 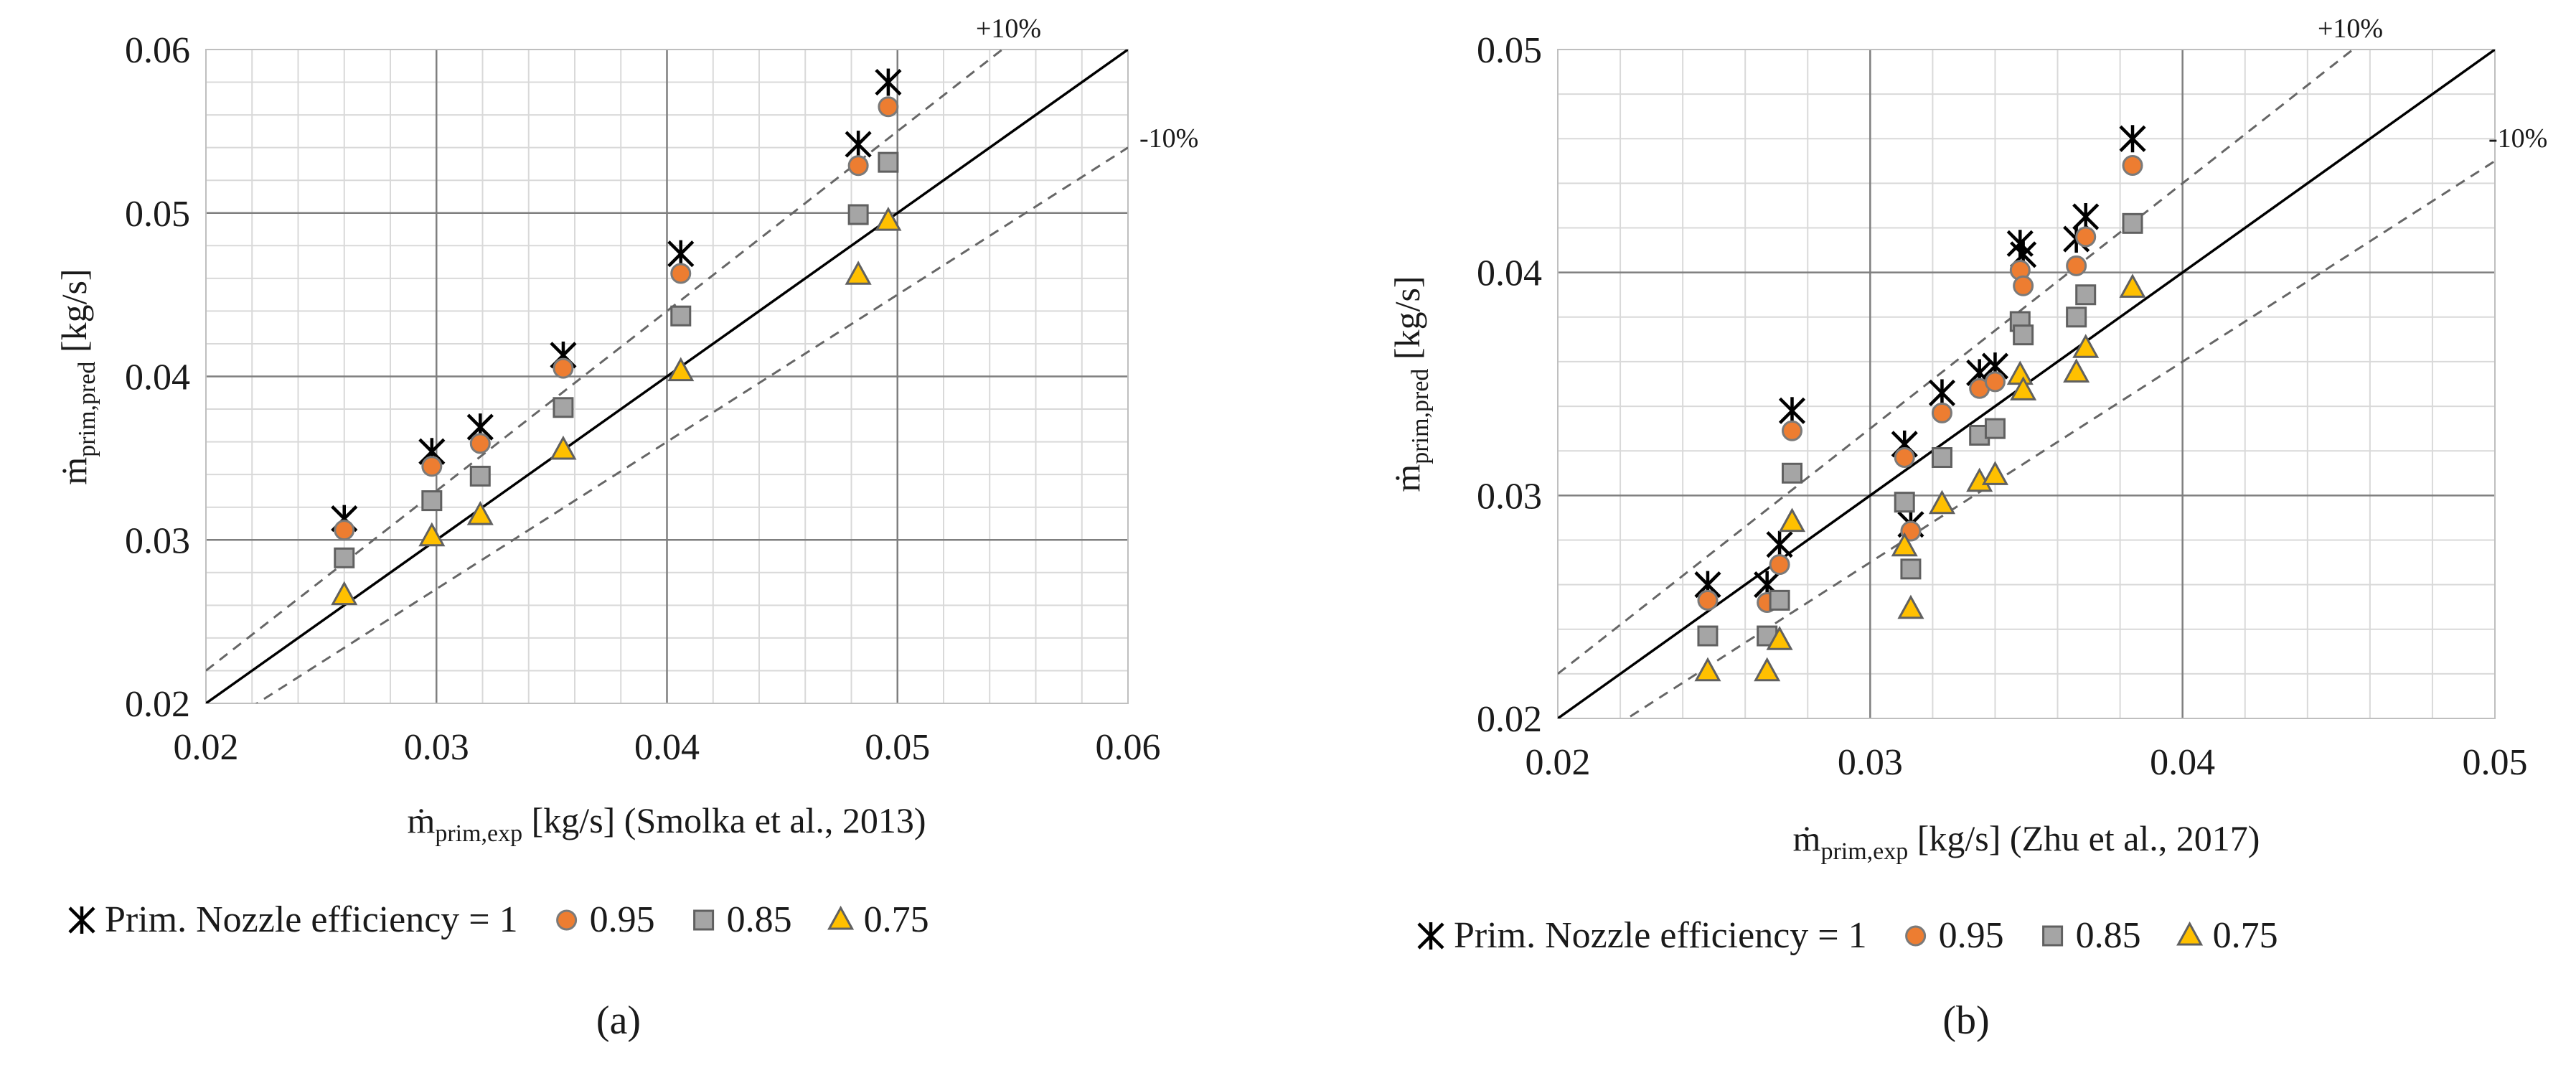 What do you see at coordinates (2084, 838) in the screenshot?
I see `axis-title-suffix: [kg/s] (Zhu et al., 2017)` at bounding box center [2084, 838].